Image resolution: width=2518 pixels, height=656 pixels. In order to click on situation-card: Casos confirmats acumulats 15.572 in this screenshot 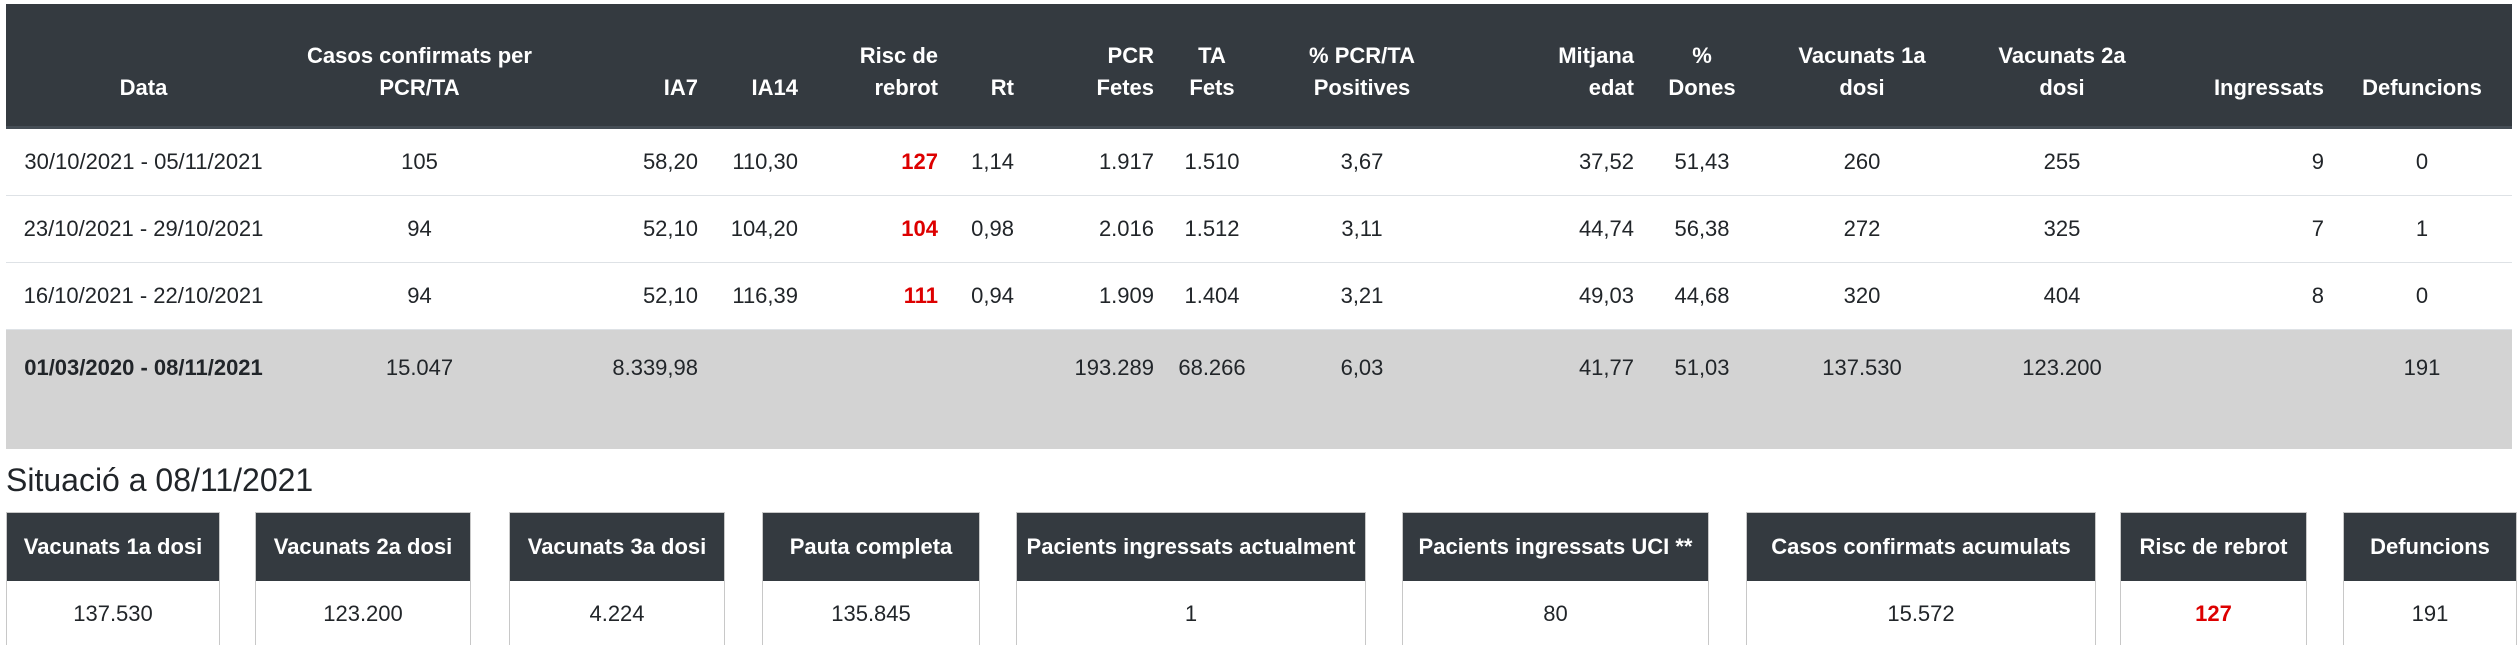, I will do `click(1921, 579)`.